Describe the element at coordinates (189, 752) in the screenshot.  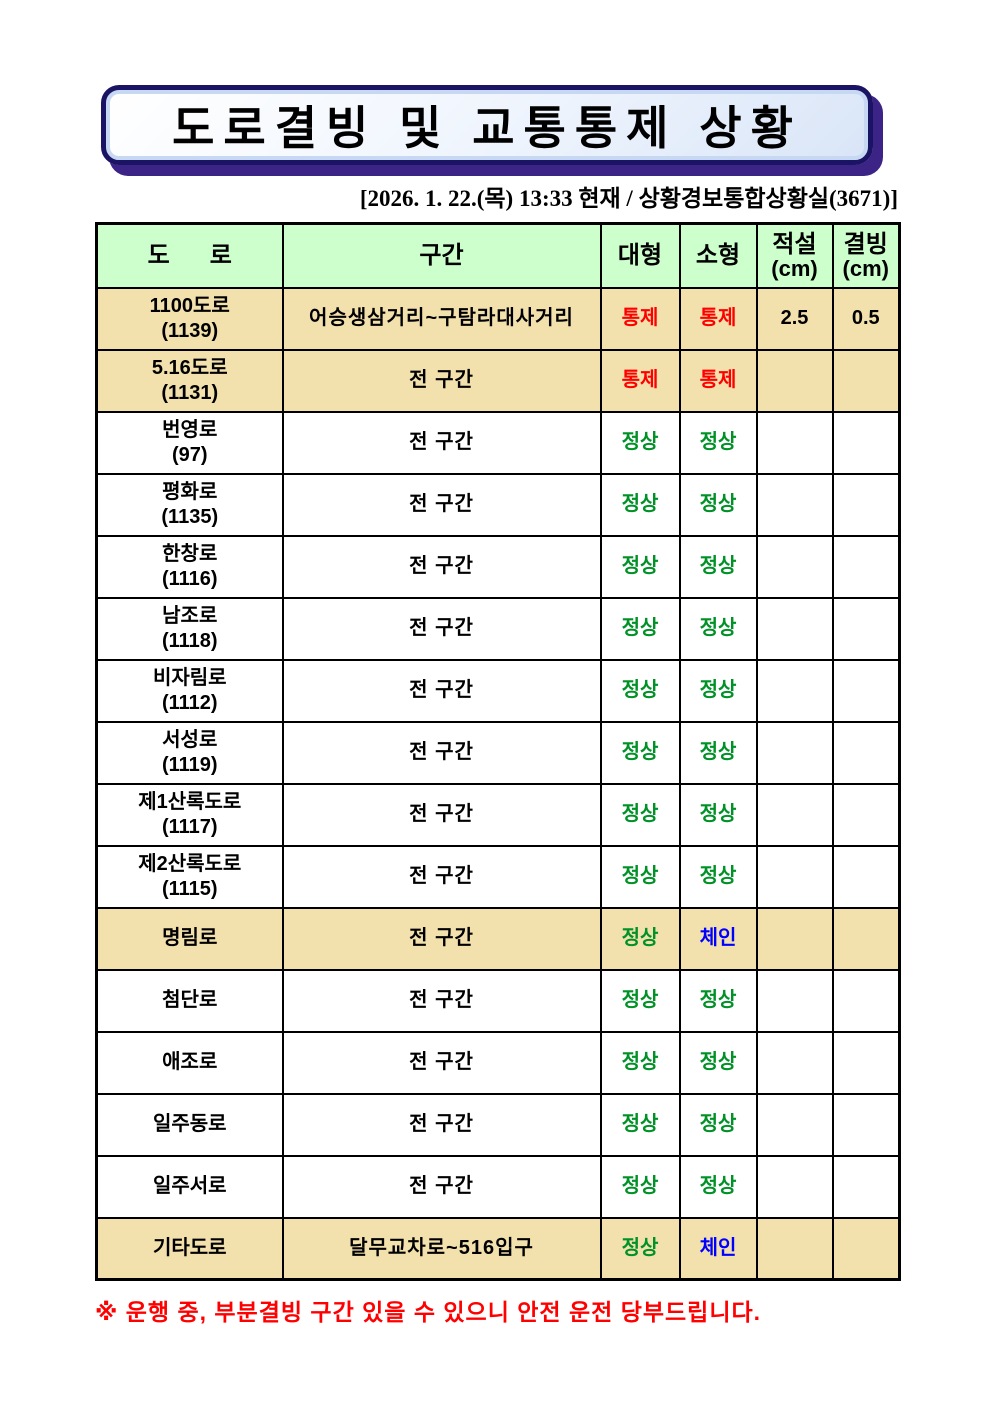
I see `road-name-cell: 서성로 (1119)` at that location.